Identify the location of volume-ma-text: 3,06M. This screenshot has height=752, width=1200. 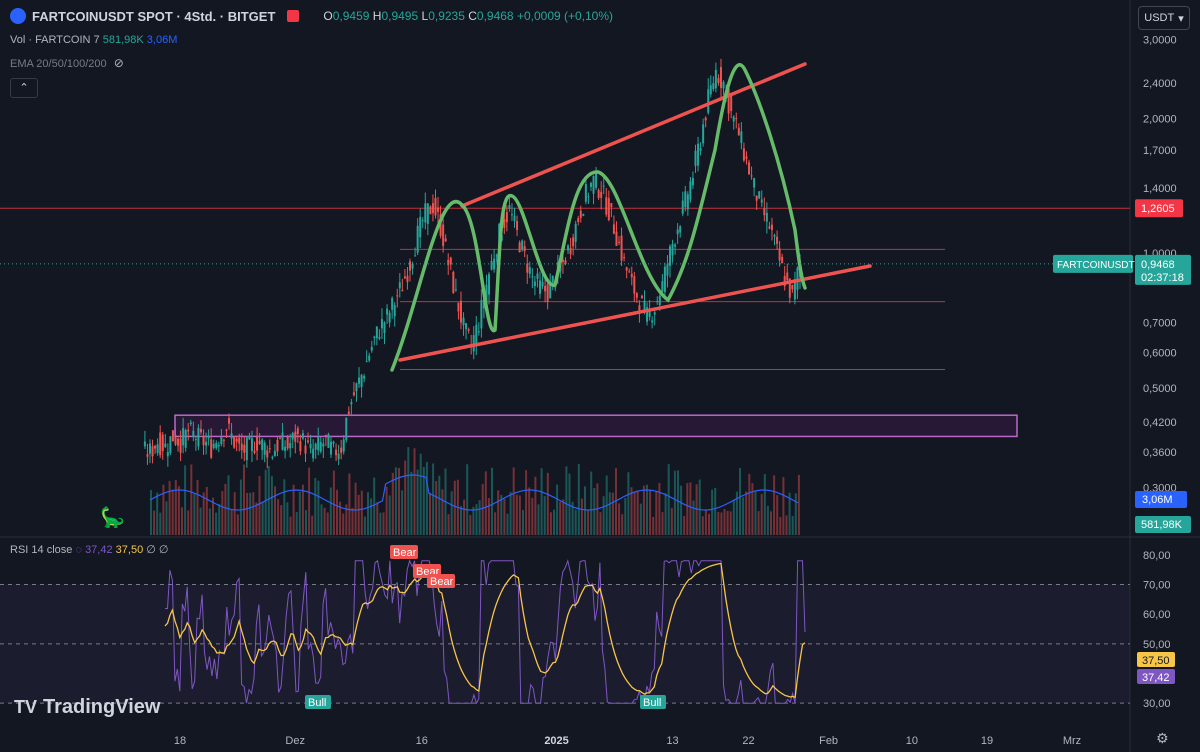
(1157, 500).